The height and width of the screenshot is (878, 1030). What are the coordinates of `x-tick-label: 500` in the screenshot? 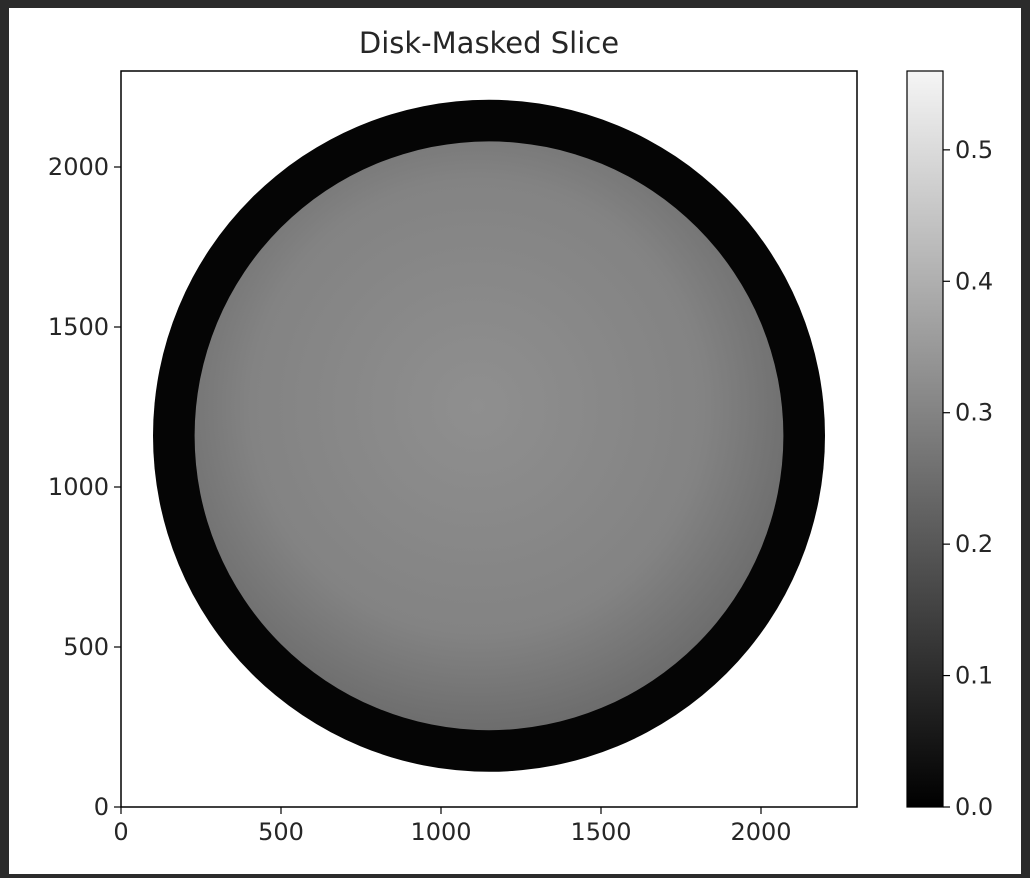 It's located at (281, 832).